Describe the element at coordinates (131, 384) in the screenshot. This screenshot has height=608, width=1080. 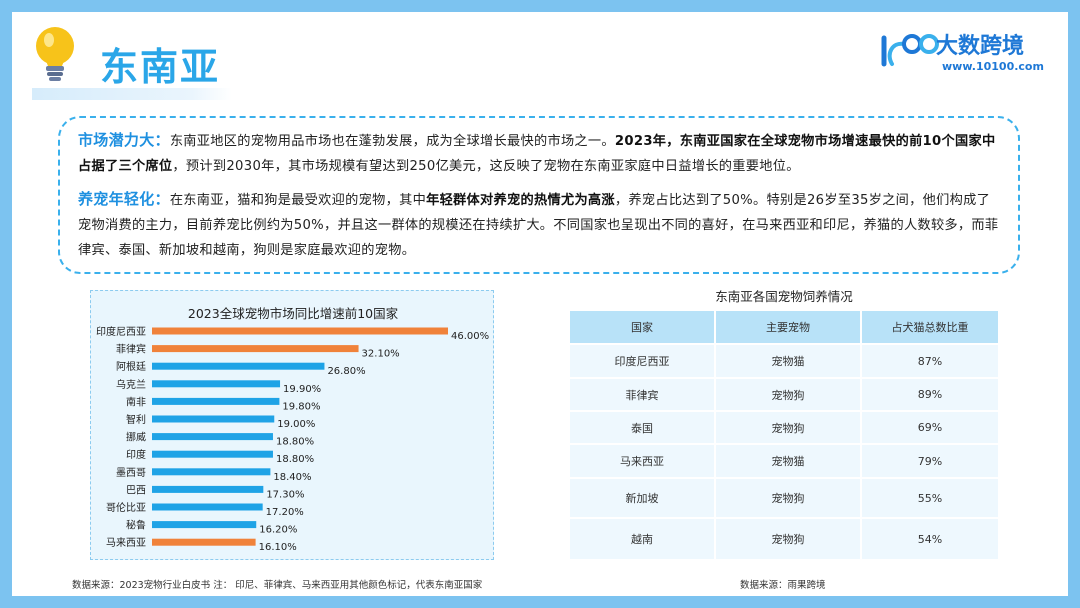
I see `chart-category-label: 乌克兰` at that location.